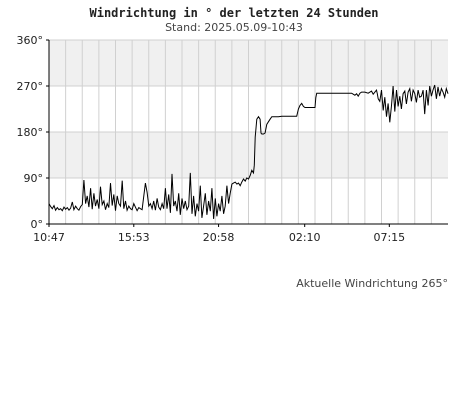 The width and height of the screenshot is (468, 415). What do you see at coordinates (372, 283) in the screenshot?
I see `current-wind-direction: Aktuelle Windrichtung 265°` at bounding box center [372, 283].